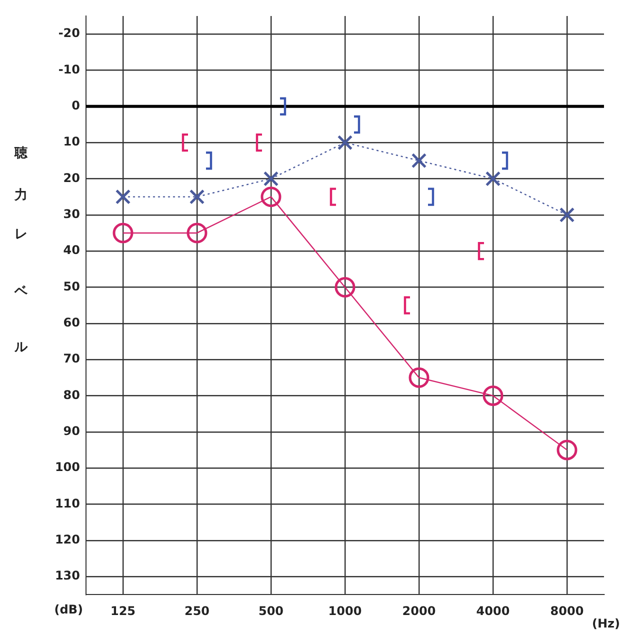 Image resolution: width=622 pixels, height=633 pixels. Describe the element at coordinates (271, 611) in the screenshot. I see `x-tick-label: 500` at that location.